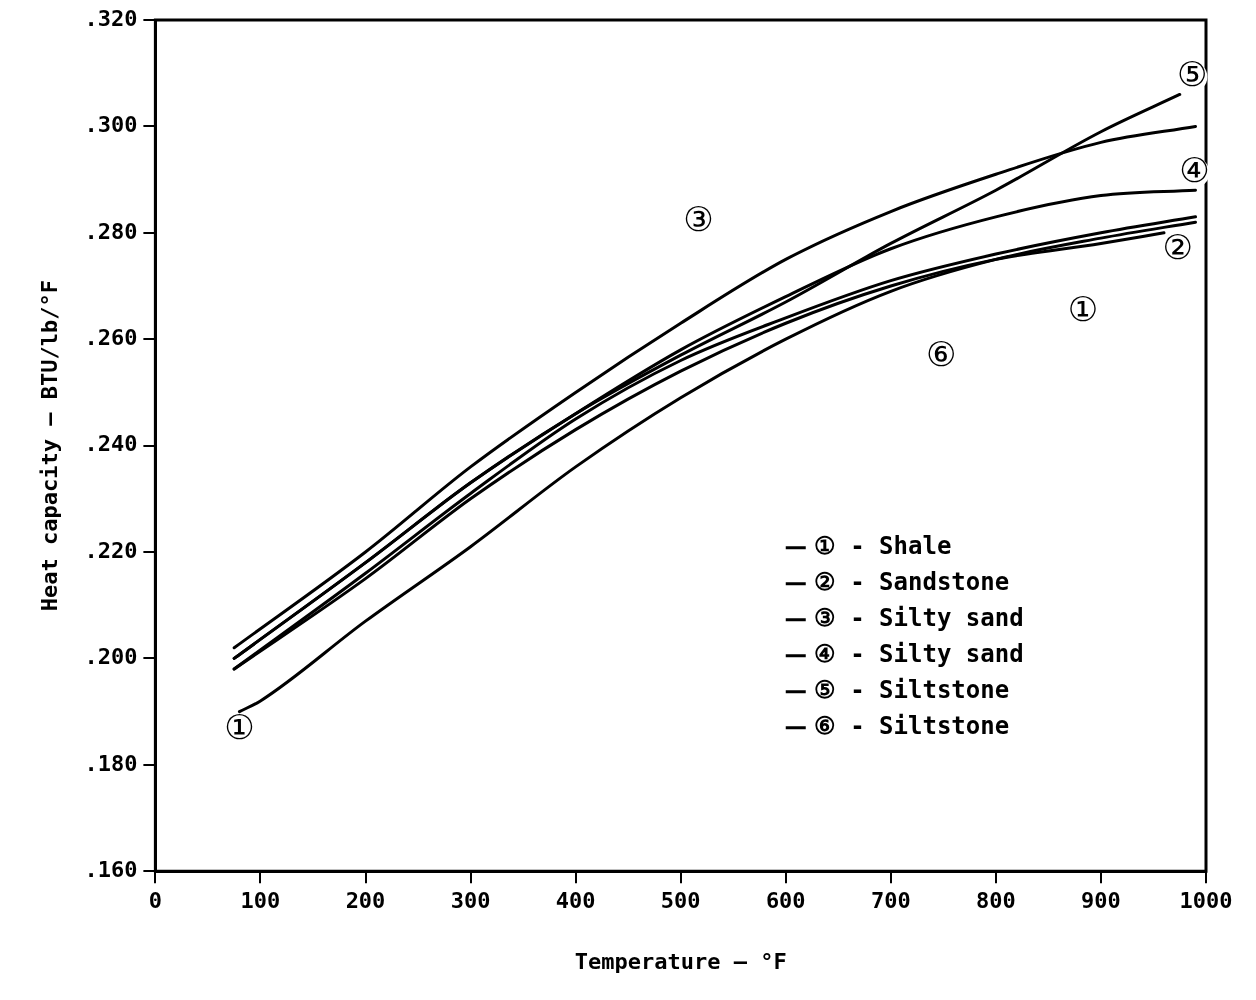 Image resolution: width=1256 pixels, height=1000 pixels. What do you see at coordinates (111, 869) in the screenshot?
I see `y-tick-label: .160` at bounding box center [111, 869].